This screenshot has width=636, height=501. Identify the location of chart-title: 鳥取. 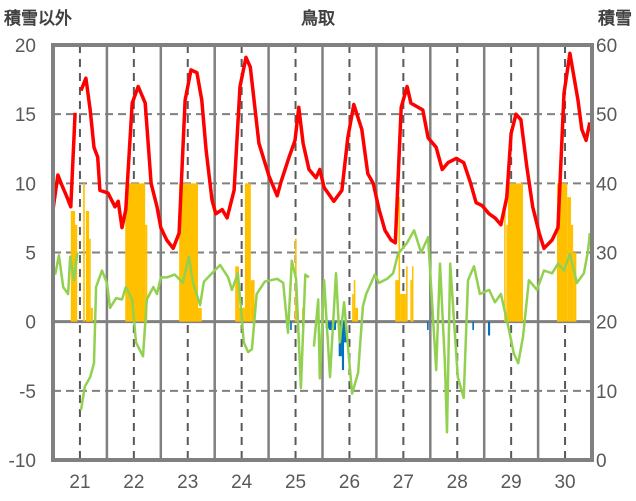
(318, 18).